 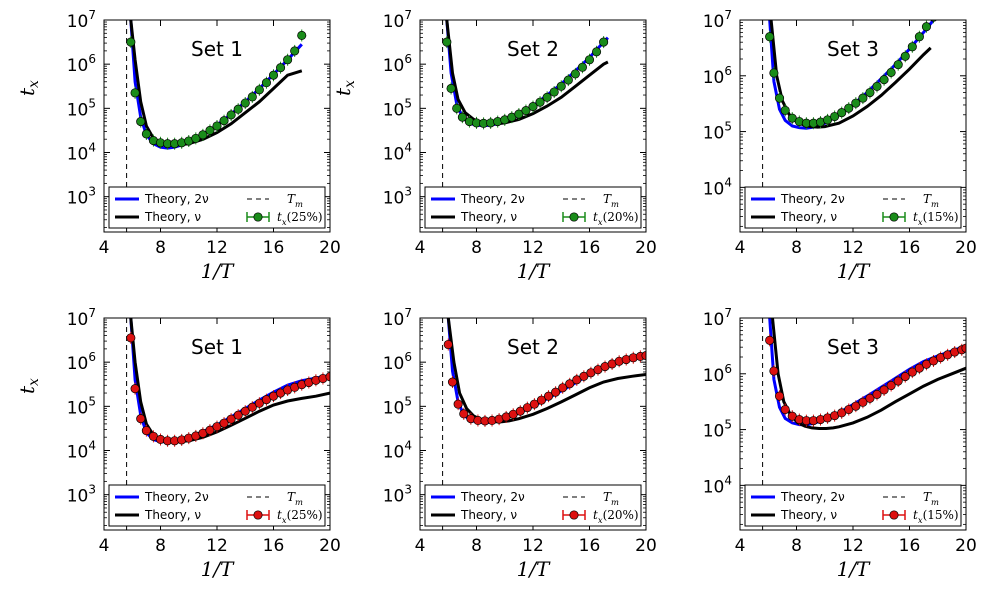 What do you see at coordinates (28, 386) in the screenshot?
I see `y-axis-label-group: tx` at bounding box center [28, 386].